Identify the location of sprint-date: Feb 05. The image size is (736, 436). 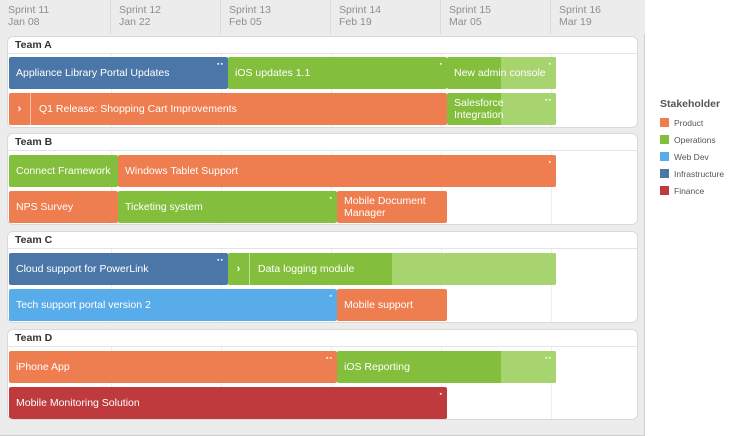
(245, 22).